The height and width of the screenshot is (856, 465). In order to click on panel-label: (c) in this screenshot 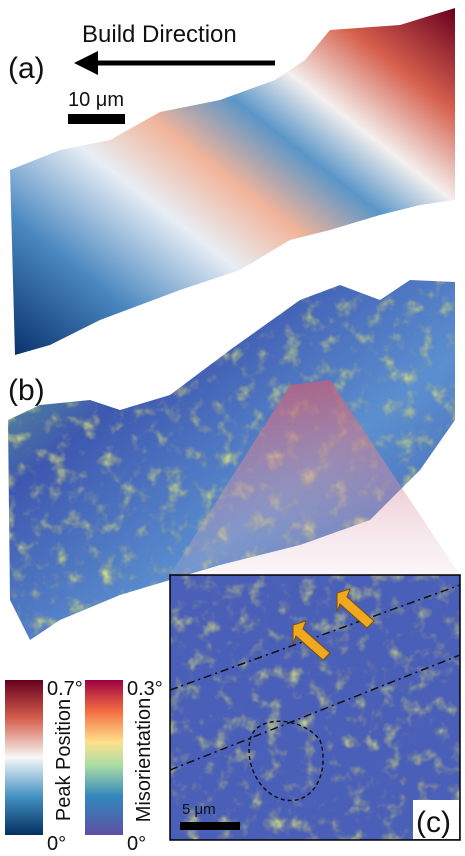, I will do `click(433, 822)`.